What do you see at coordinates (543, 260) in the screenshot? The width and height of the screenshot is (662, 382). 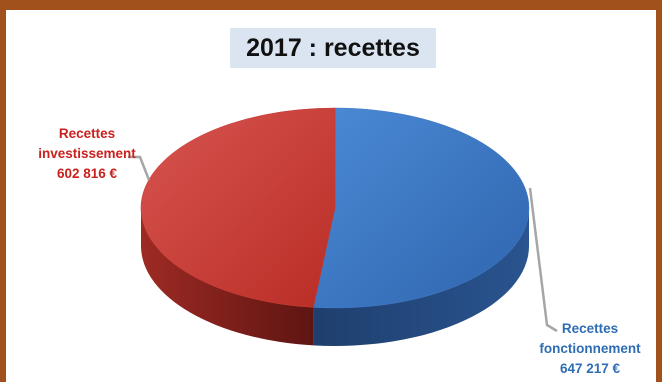 I see `leader-line-right` at bounding box center [543, 260].